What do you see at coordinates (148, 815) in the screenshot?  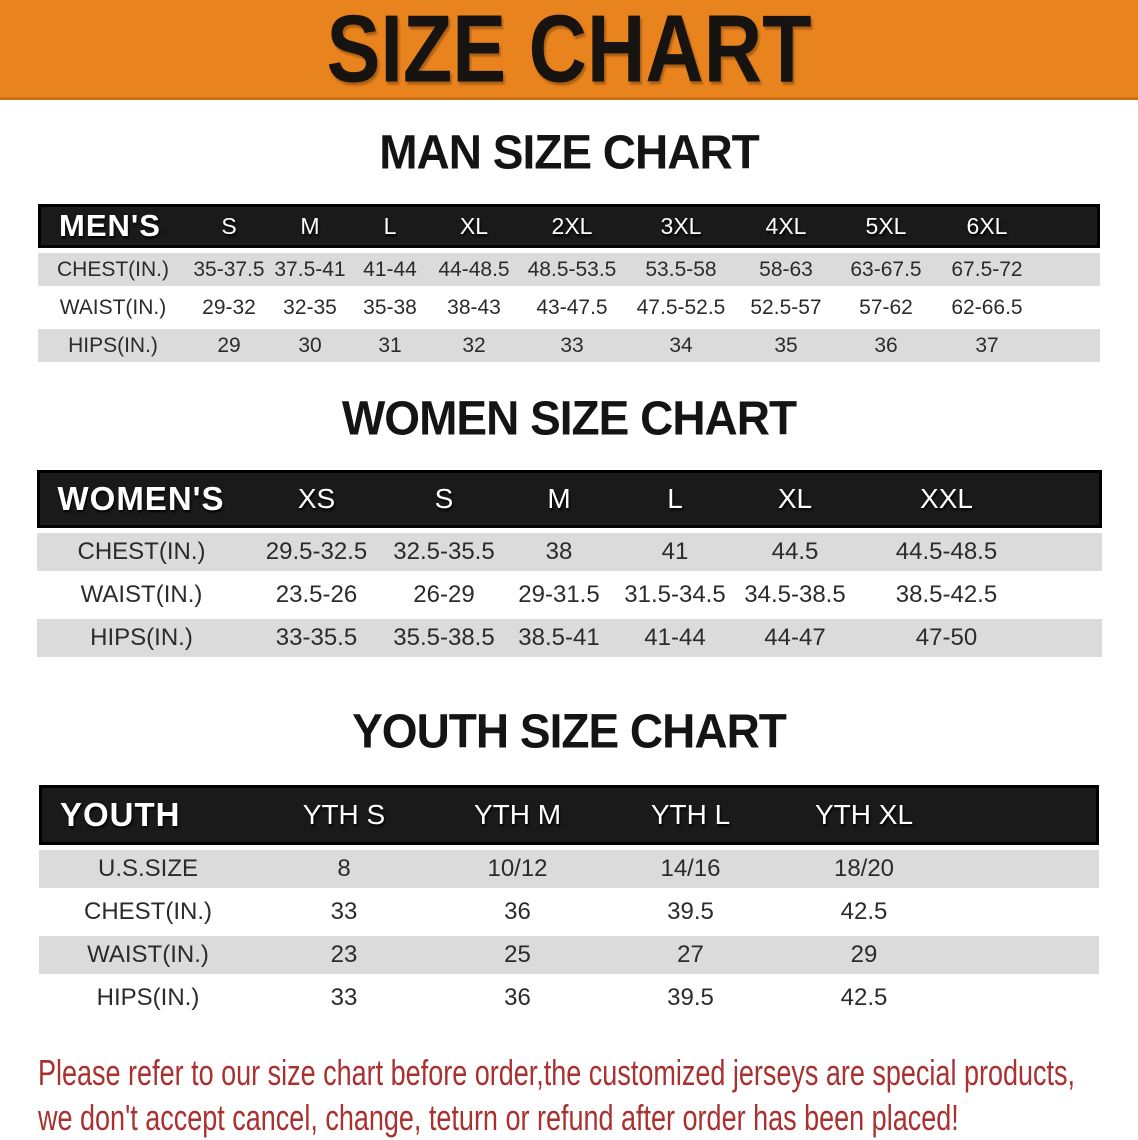 I see `table-title-cell: YOUTH` at bounding box center [148, 815].